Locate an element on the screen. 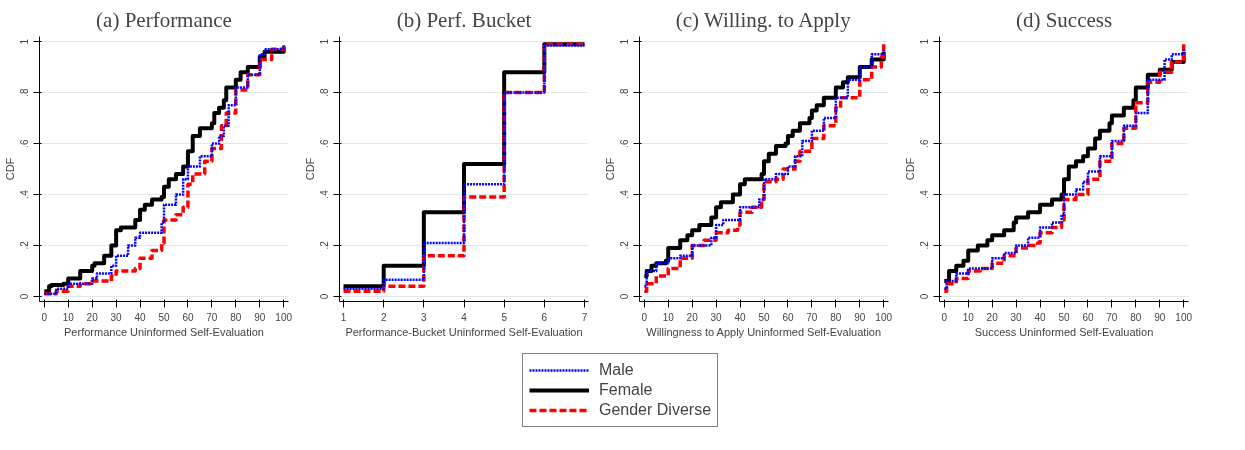  x-axis-title: Performance Uninformed Self-Evaluation is located at coordinates (164, 331).